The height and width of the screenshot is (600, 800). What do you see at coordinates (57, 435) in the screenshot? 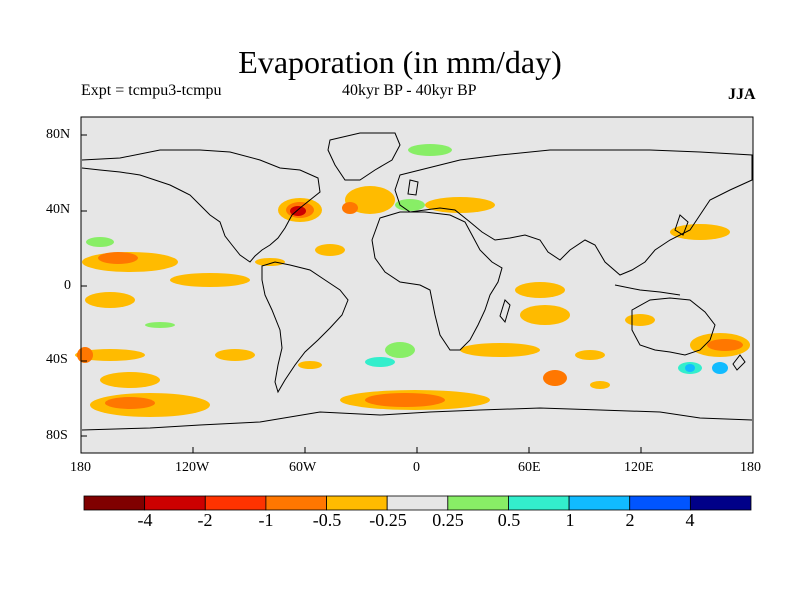
I see `lat-label-80s: 80S` at bounding box center [57, 435].